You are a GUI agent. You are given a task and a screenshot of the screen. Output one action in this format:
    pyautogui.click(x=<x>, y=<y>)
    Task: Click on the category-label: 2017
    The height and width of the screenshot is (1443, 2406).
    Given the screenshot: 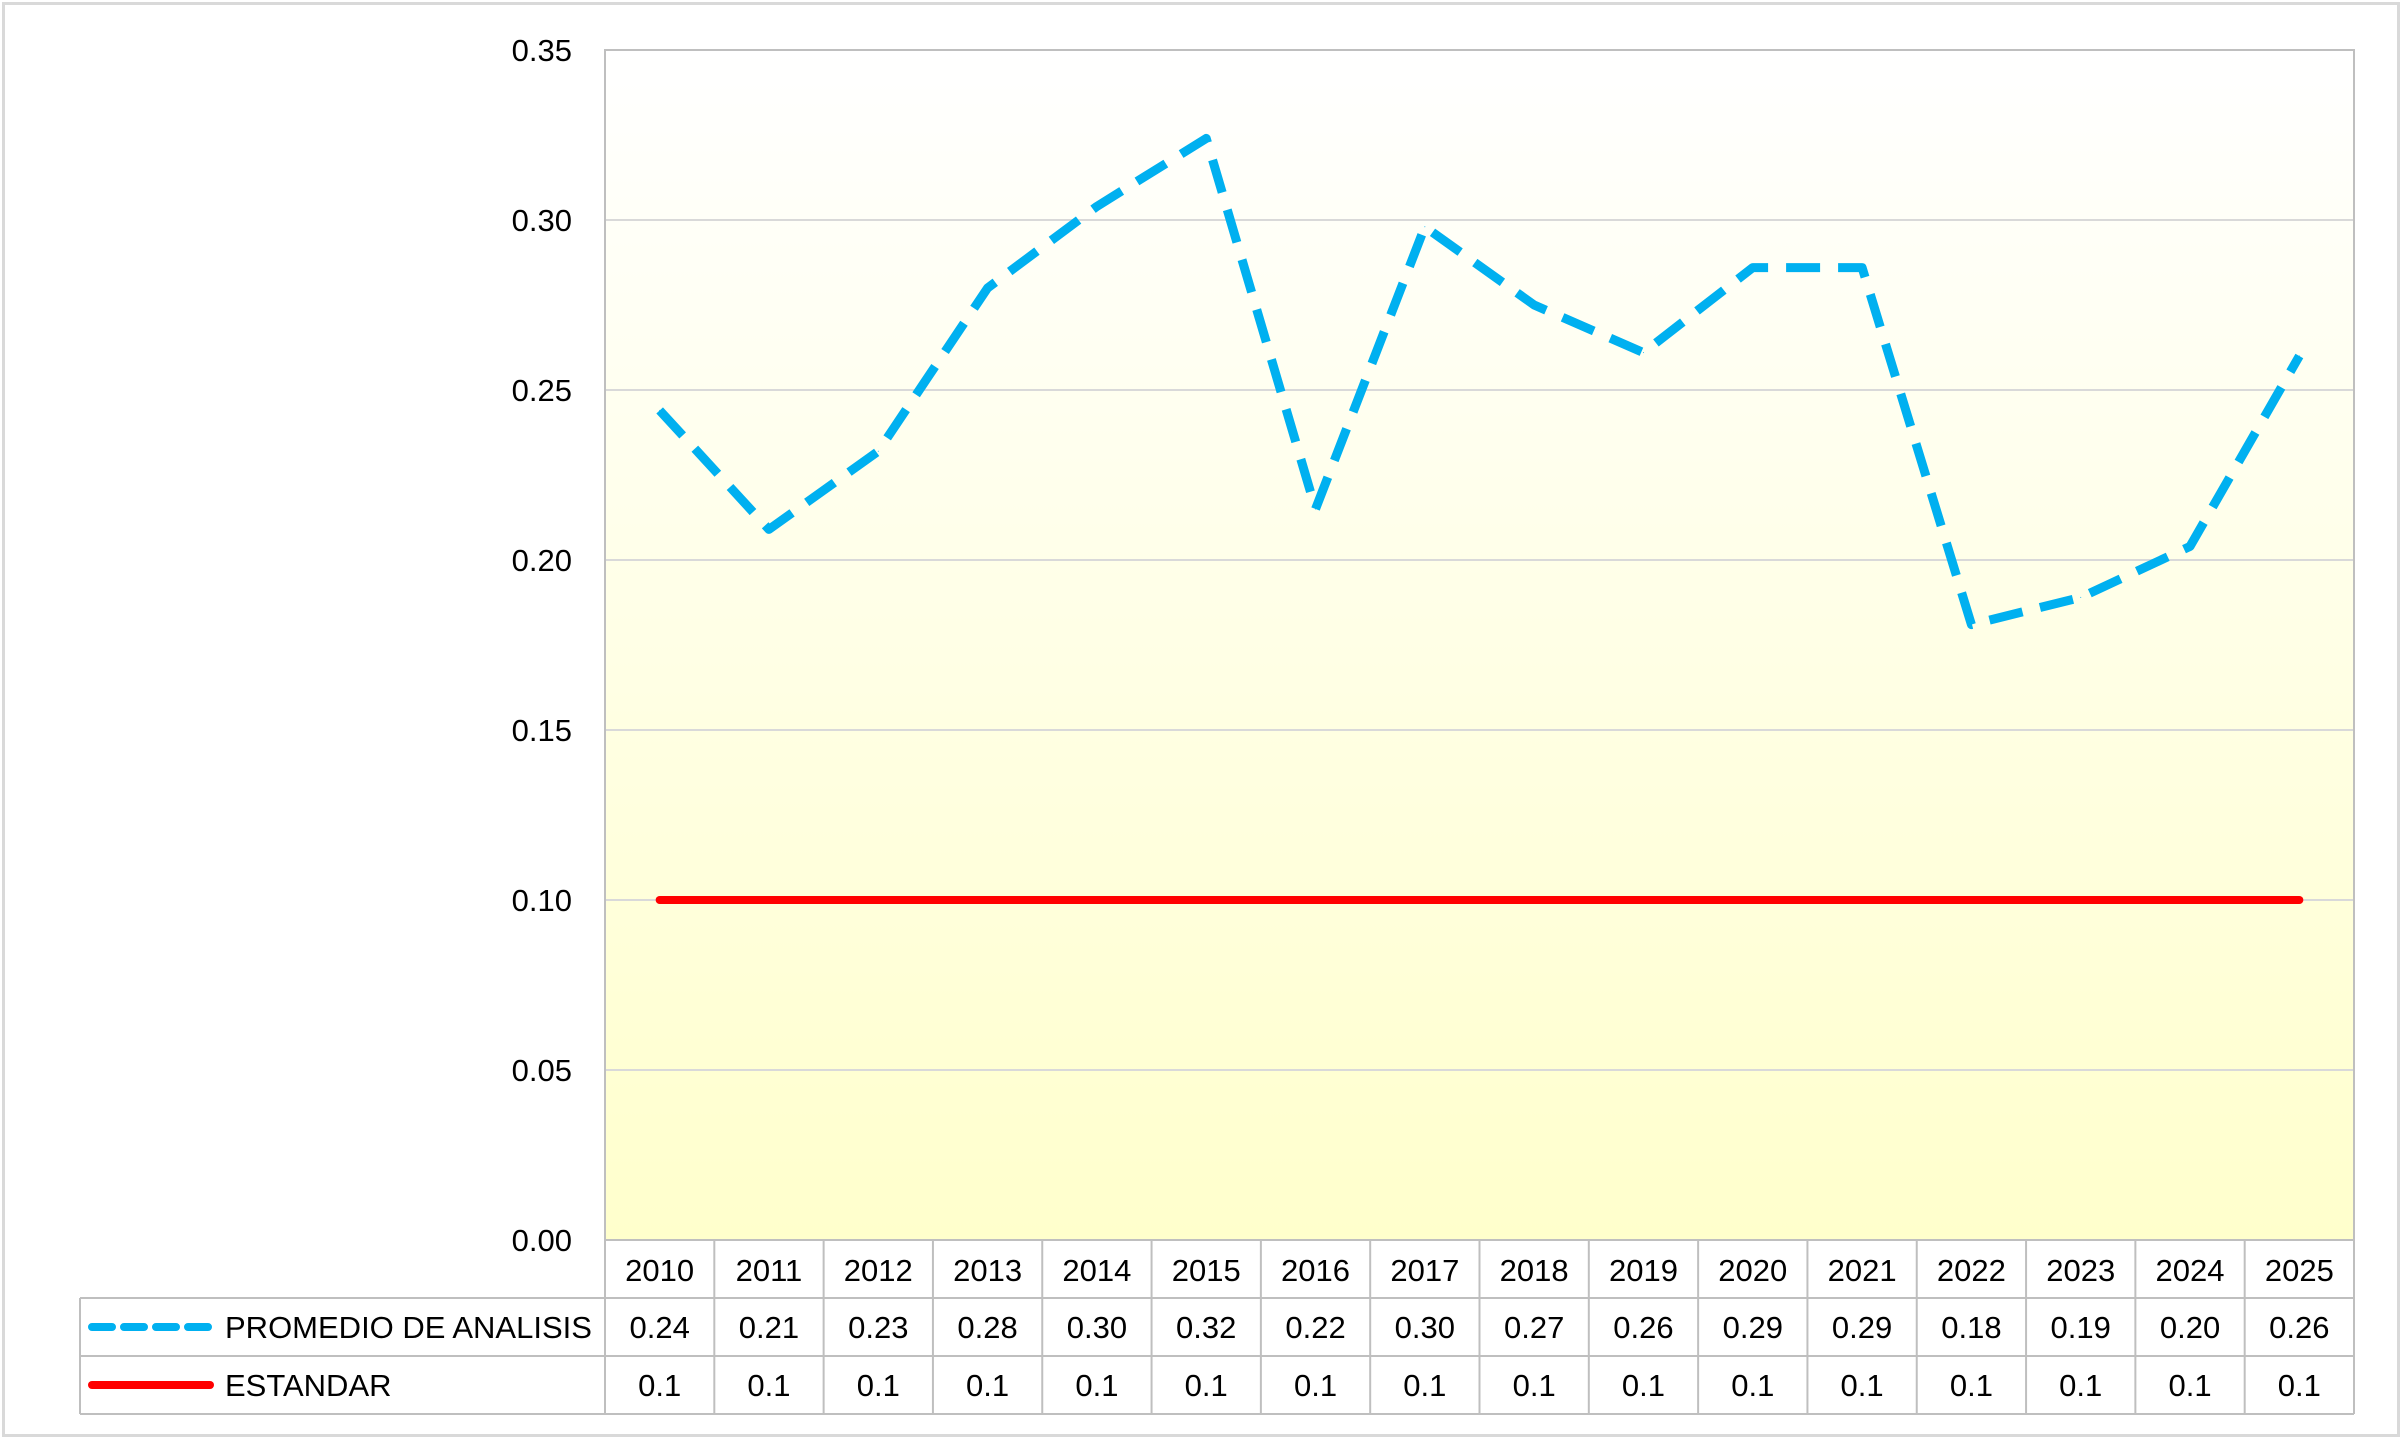 What is the action you would take?
    pyautogui.click(x=1424, y=1270)
    